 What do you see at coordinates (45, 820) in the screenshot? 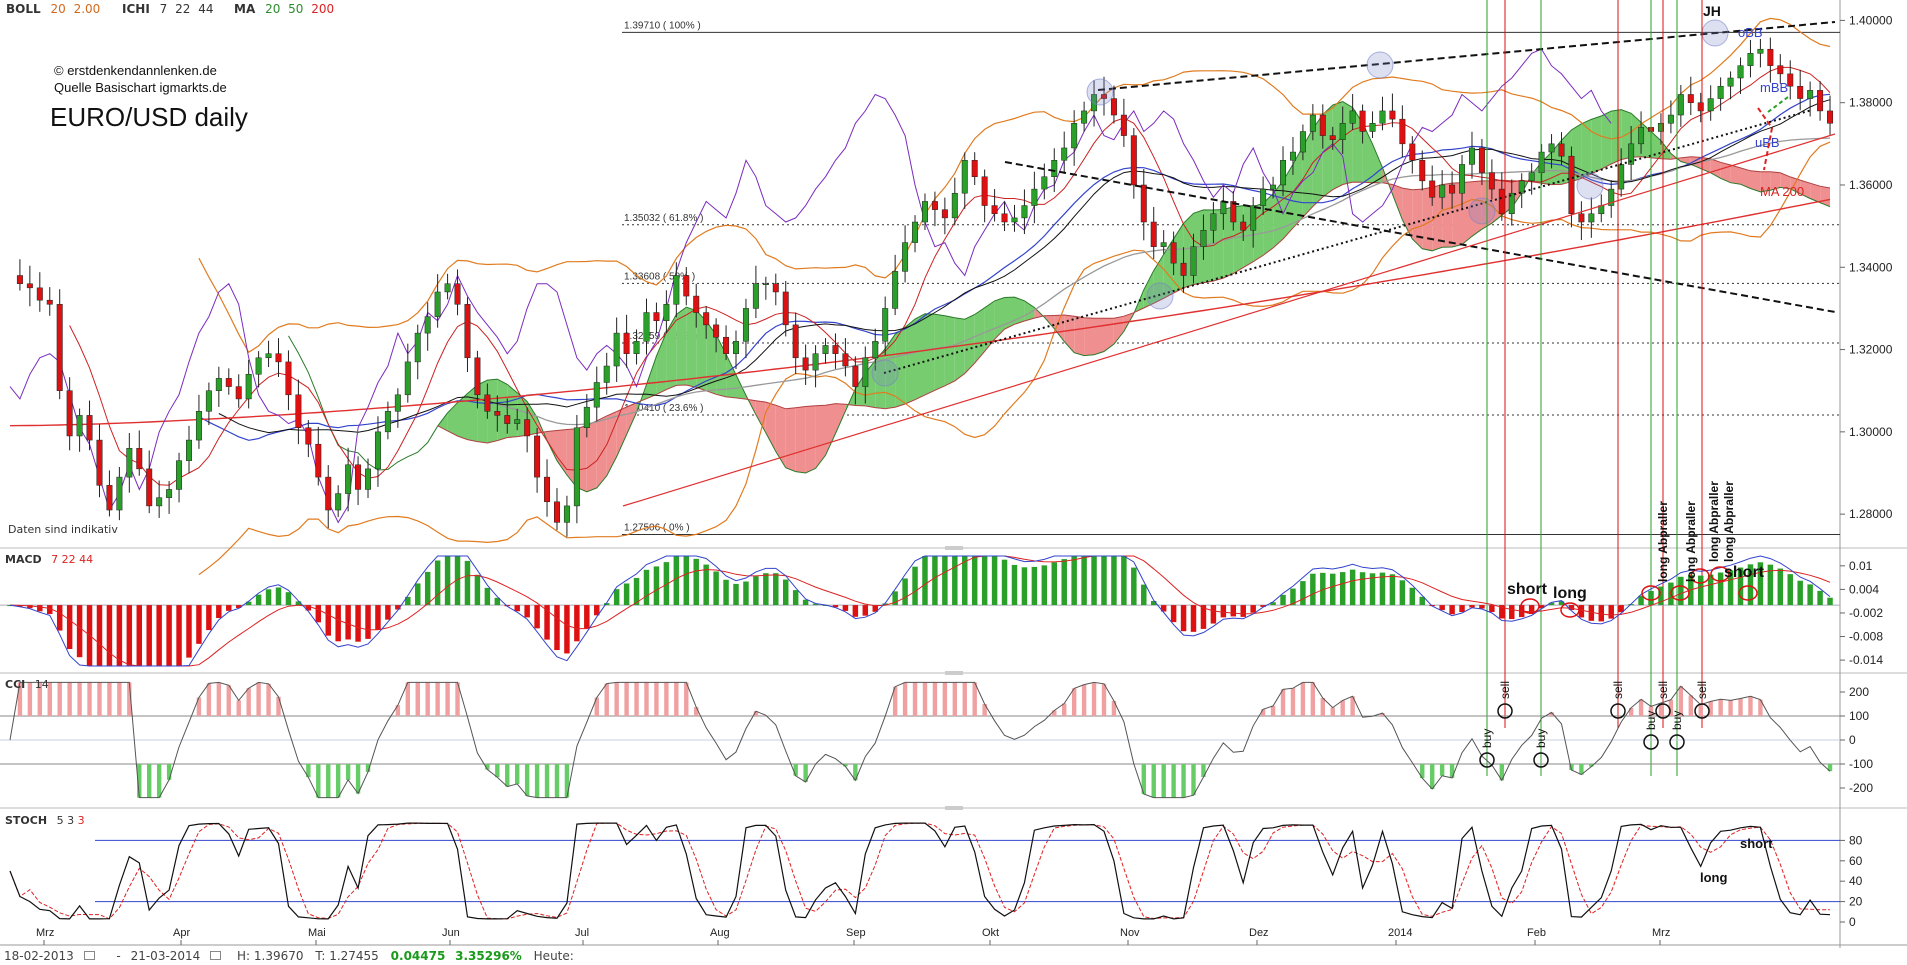
I see `stoch-panel-label: STOCH 5 3 3` at bounding box center [45, 820].